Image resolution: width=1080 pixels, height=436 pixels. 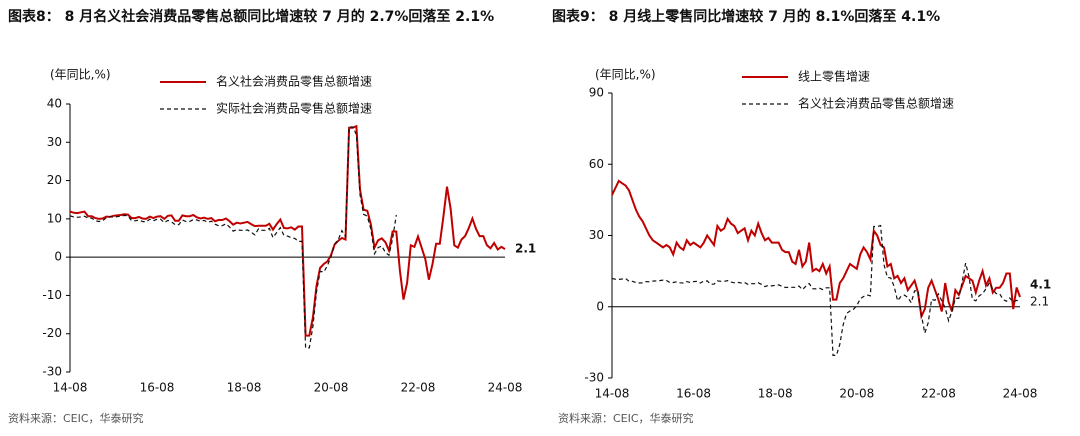 What do you see at coordinates (54, 104) in the screenshot?
I see `y-tick-label: 40` at bounding box center [54, 104].